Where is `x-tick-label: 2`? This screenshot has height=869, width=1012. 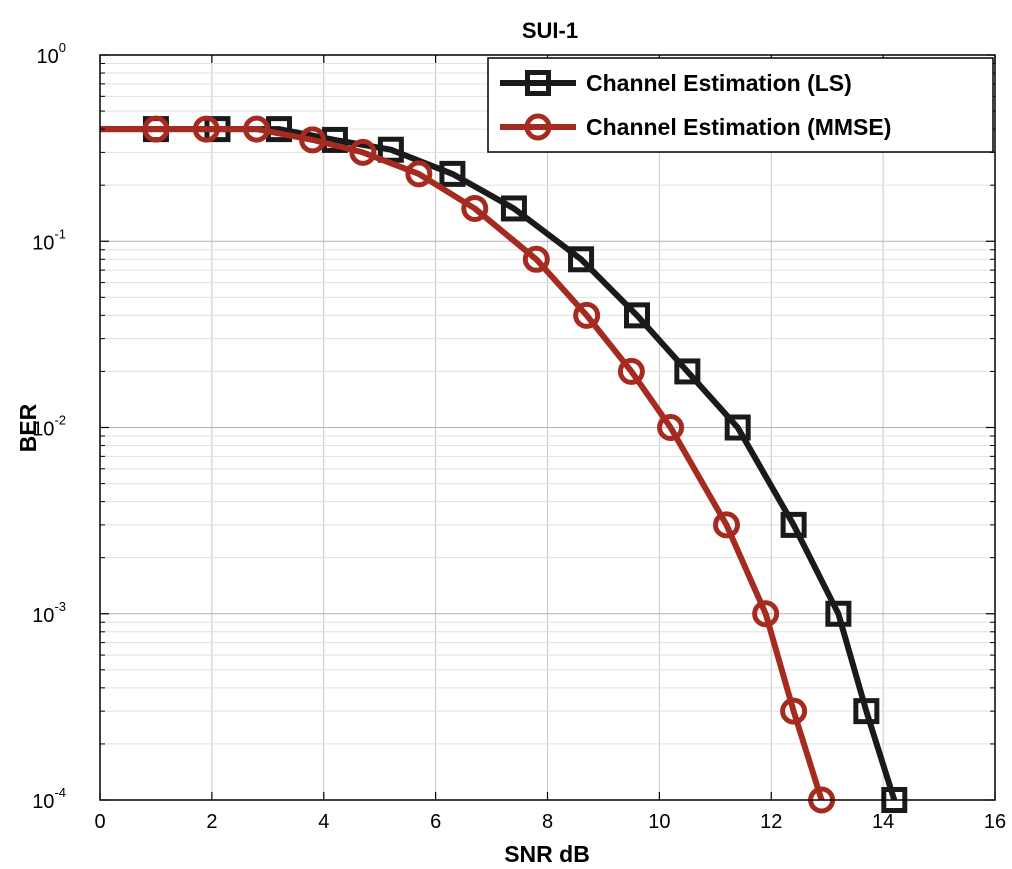
x-tick-label: 2 is located at coordinates (211, 822).